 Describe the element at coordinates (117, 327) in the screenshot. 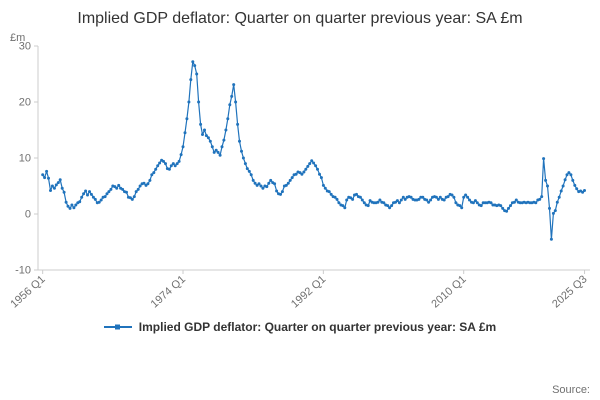

I see `legend-line-icon` at that location.